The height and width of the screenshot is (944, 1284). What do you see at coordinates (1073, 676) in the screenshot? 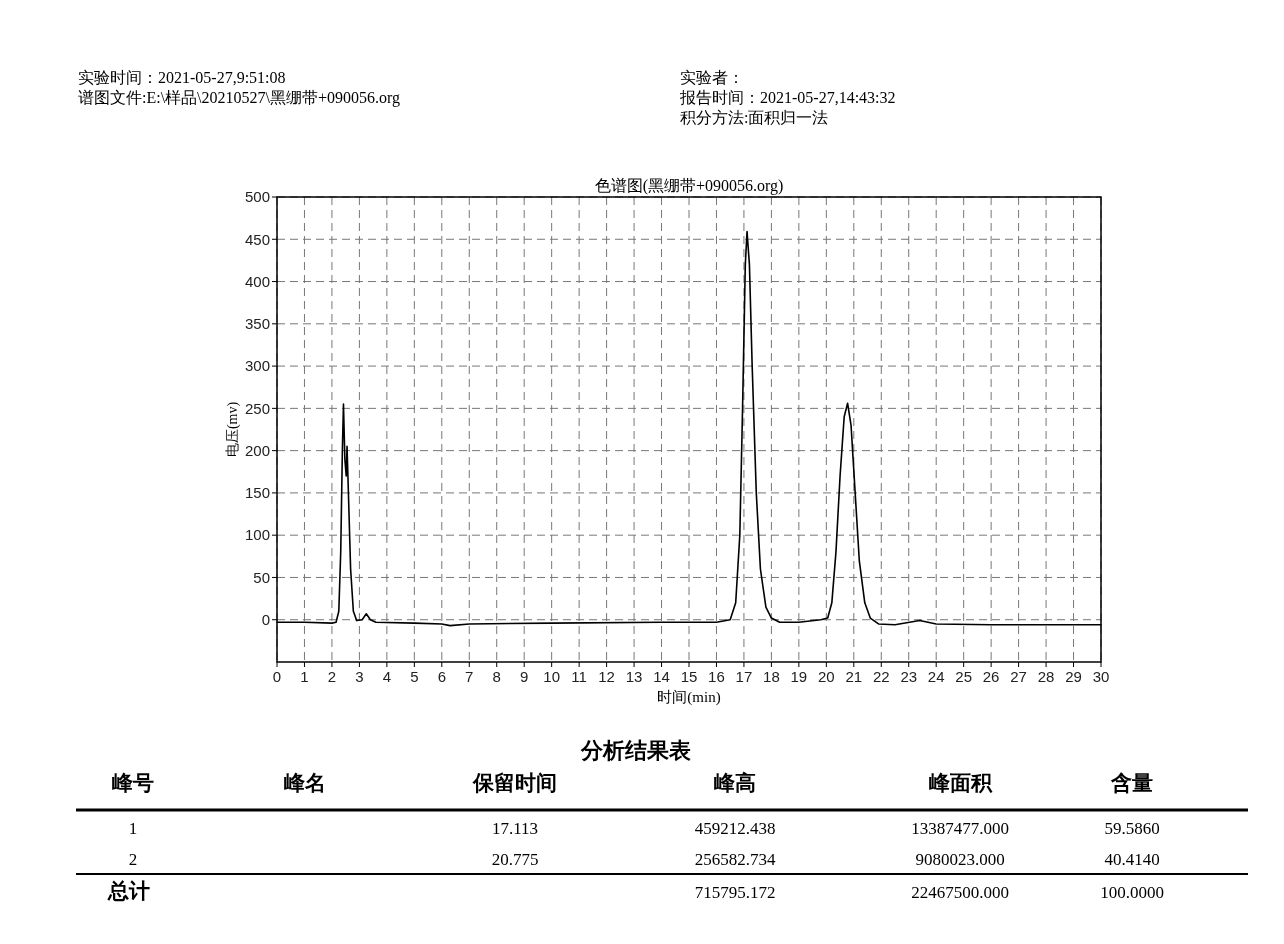
I see `x-tick-label: 29` at bounding box center [1073, 676].